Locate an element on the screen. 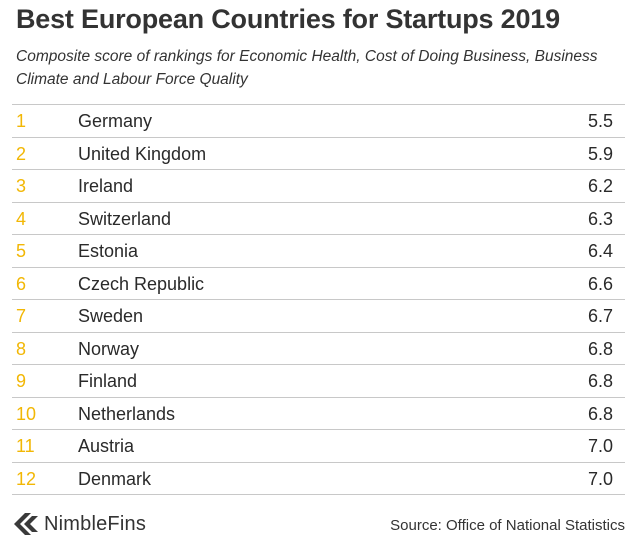 This screenshot has height=550, width=639. rank-cell: 9 is located at coordinates (21, 381).